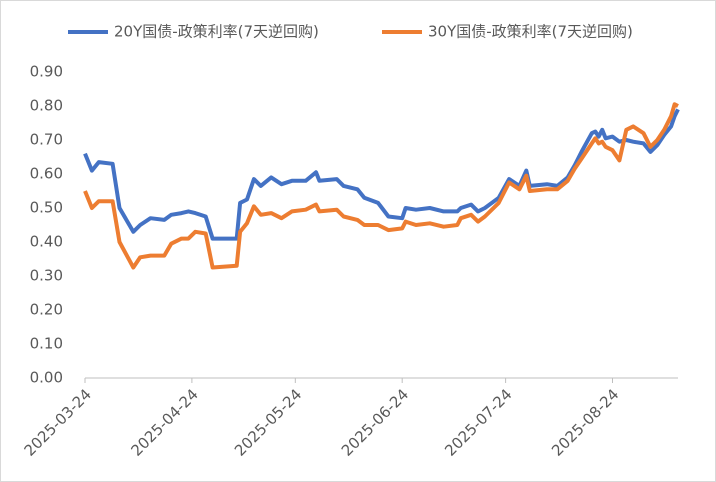 The width and height of the screenshot is (716, 482). Describe the element at coordinates (46, 310) in the screenshot. I see `y-tick-label: 0.20` at that location.